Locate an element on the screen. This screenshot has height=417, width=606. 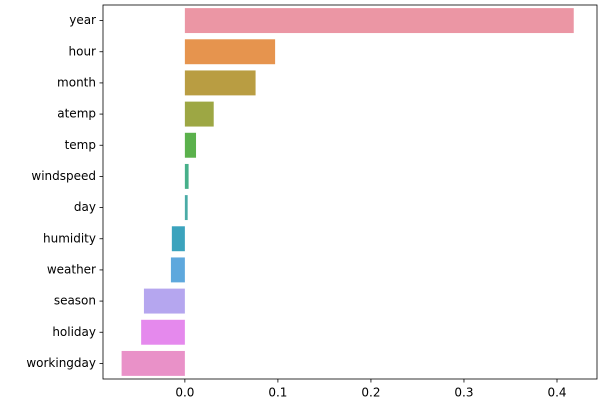
x-tick-label: 0.0 is located at coordinates (184, 393).